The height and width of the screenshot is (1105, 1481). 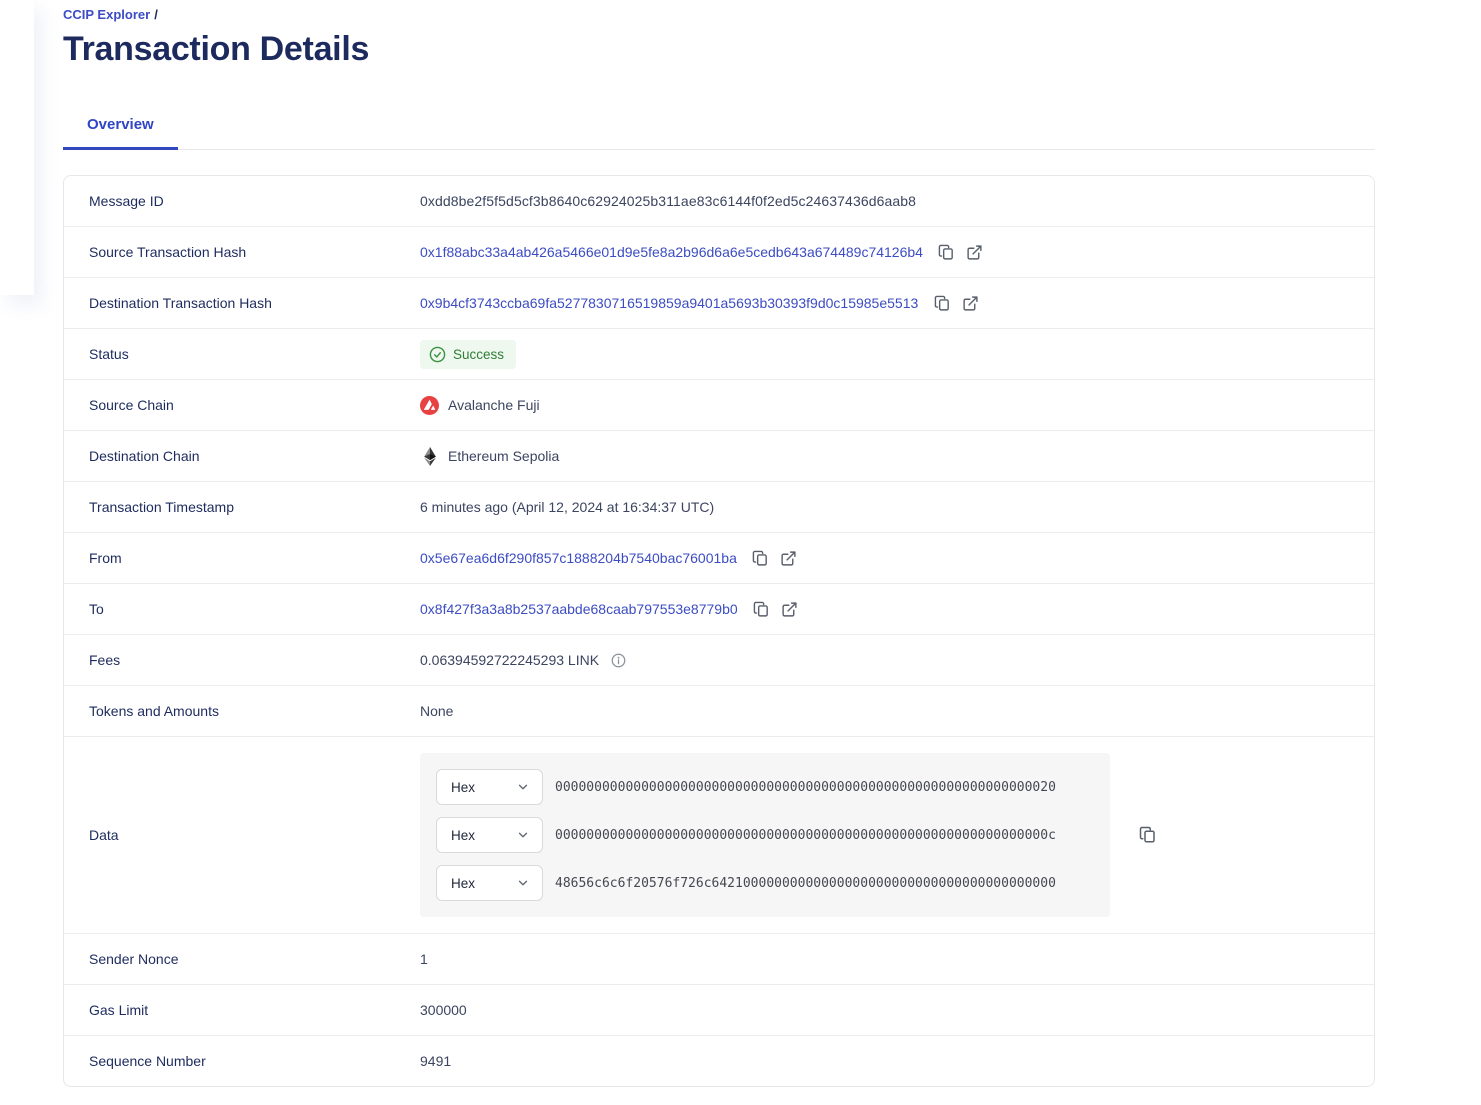 I want to click on source-chain-value: Avalanche Fuji, so click(x=480, y=405).